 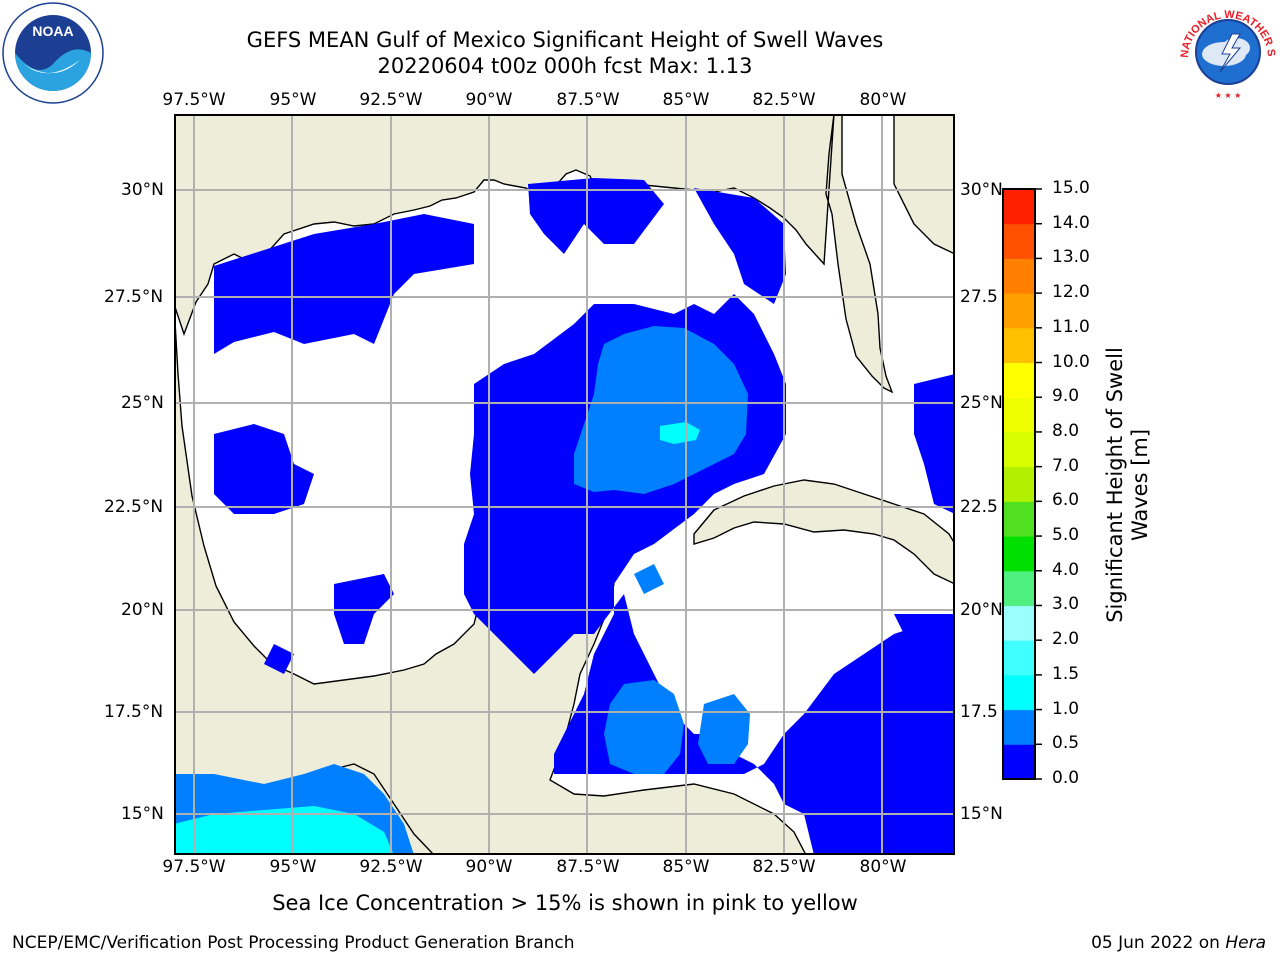 What do you see at coordinates (1245, 943) in the screenshot?
I see `footer-machine: Hera` at bounding box center [1245, 943].